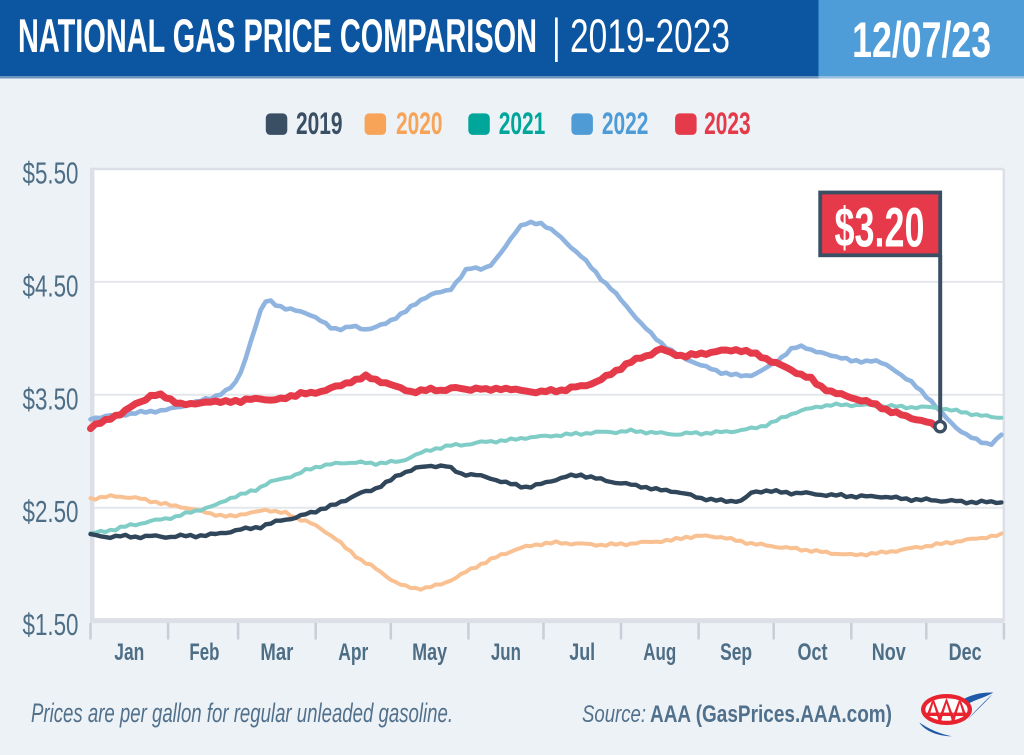  I want to click on svg-text: Jun, so click(506, 652).